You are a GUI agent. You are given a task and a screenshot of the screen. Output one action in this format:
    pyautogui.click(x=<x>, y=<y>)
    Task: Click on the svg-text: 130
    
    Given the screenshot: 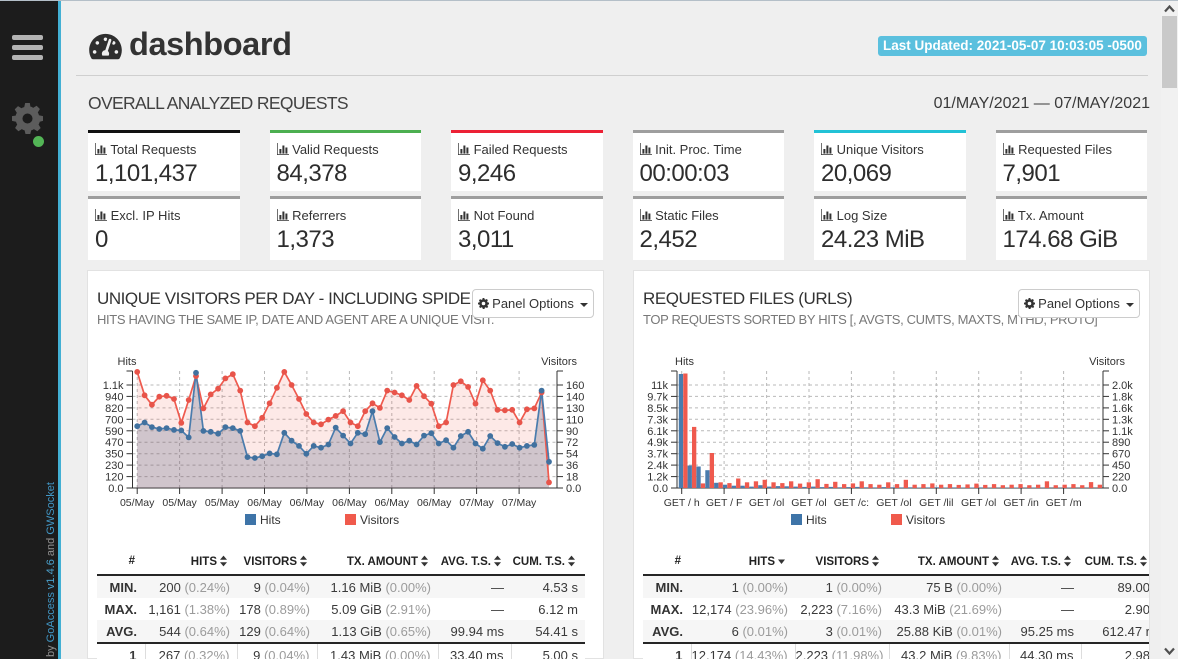 What is the action you would take?
    pyautogui.click(x=575, y=409)
    